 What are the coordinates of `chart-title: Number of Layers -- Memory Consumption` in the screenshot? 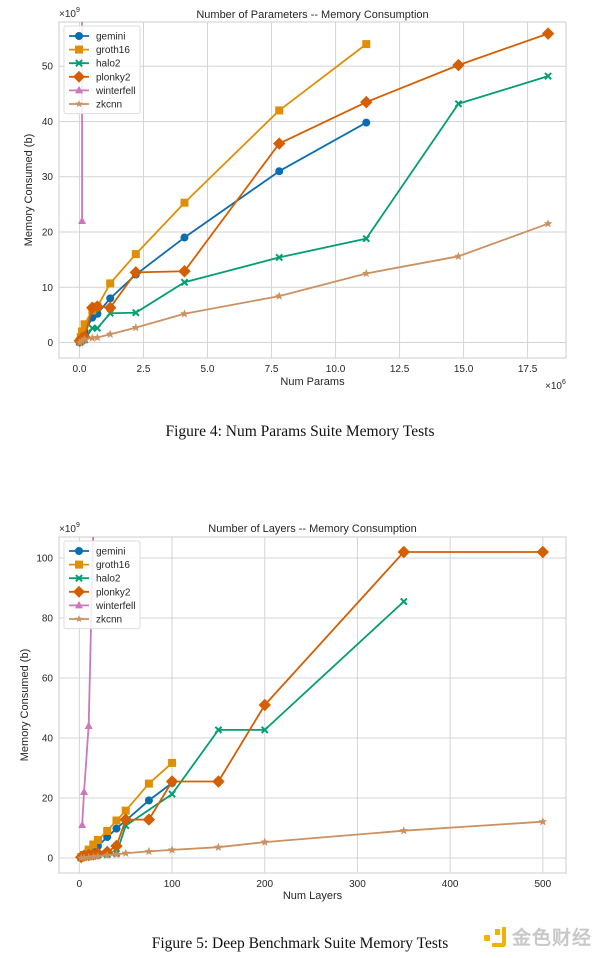 It's located at (312, 529).